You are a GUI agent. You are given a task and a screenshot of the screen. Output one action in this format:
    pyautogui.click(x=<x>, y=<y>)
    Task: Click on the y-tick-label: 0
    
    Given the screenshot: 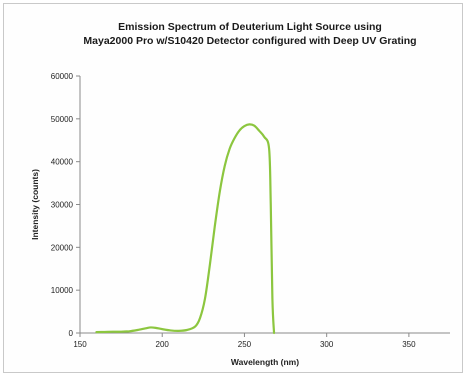 What is the action you would take?
    pyautogui.click(x=71, y=333)
    